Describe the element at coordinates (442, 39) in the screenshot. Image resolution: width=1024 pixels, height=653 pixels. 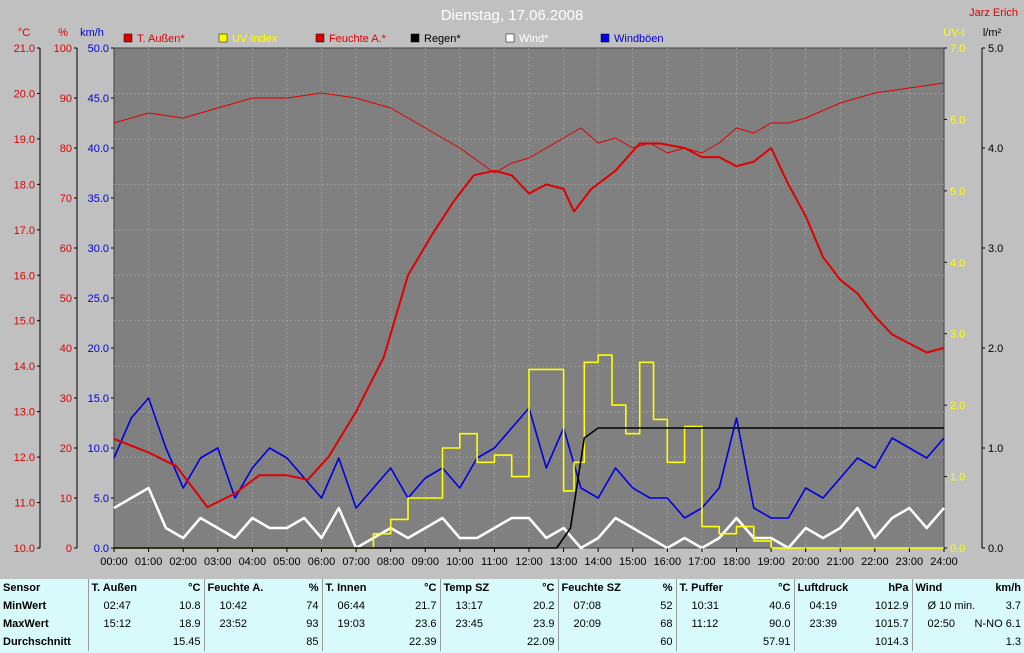
I see `legend-label: Regen*` at that location.